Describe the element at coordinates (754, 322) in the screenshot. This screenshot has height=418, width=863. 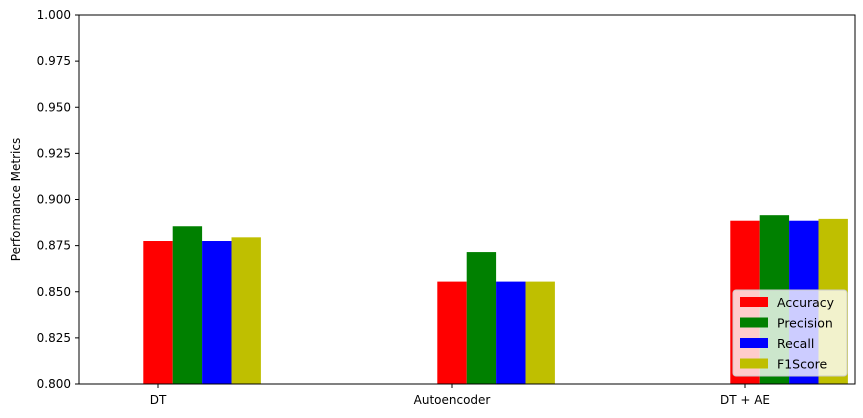
I see `legend-swatch-precision` at that location.